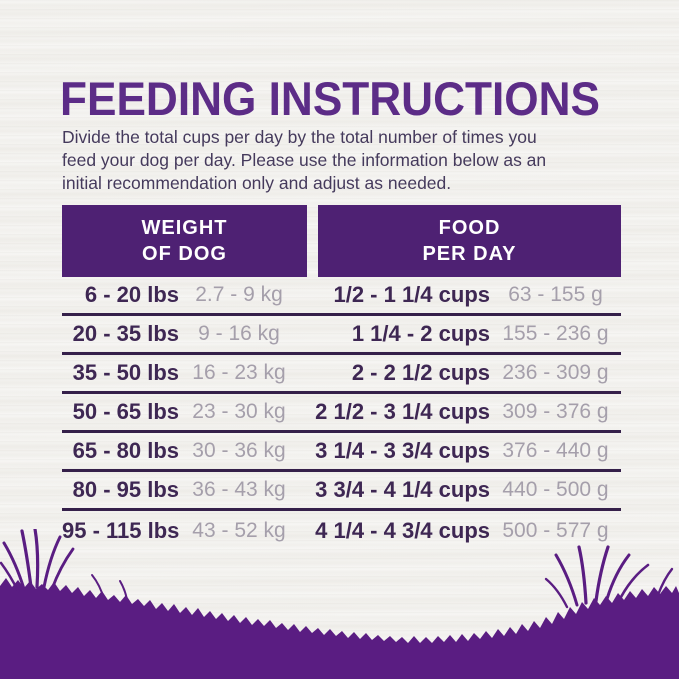 This screenshot has width=679, height=679. I want to click on weight-lbs: 20 - 35 lbs, so click(125, 333).